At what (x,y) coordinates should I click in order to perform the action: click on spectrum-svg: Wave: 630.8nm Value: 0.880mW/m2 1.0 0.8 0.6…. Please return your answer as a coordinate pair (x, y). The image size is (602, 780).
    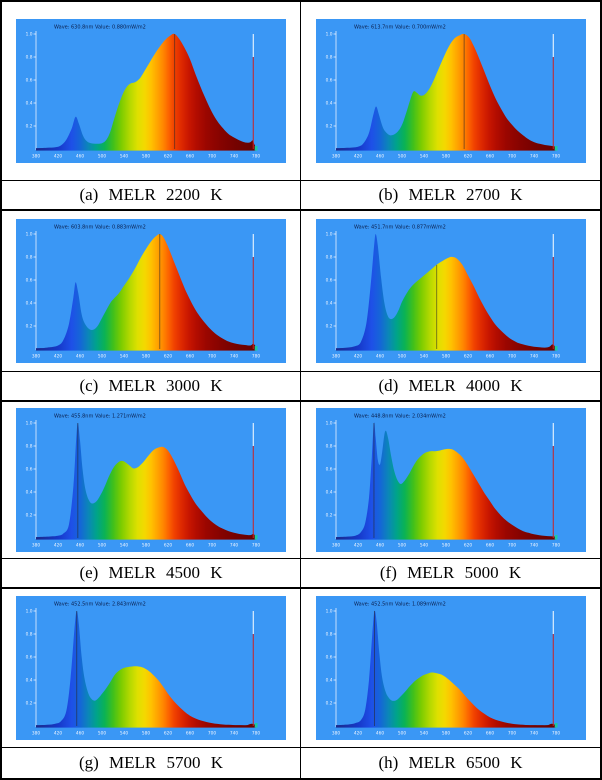
    Looking at the image, I should click on (151, 91).